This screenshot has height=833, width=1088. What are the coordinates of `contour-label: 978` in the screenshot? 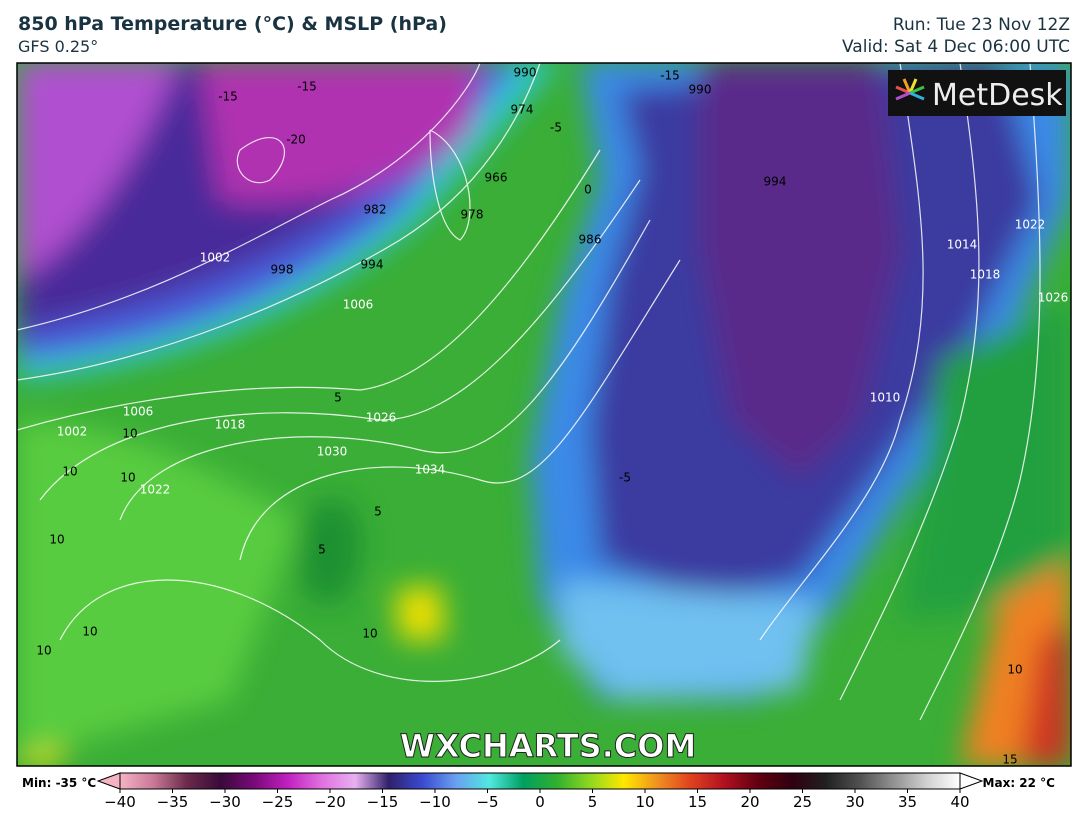 It's located at (472, 215).